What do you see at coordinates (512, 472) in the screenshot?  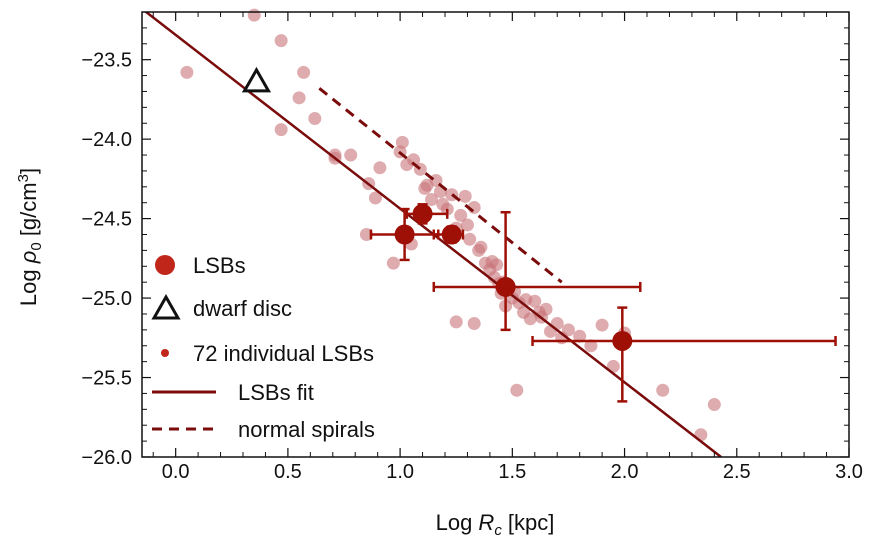 I see `x-tick-label: 1.5` at bounding box center [512, 472].